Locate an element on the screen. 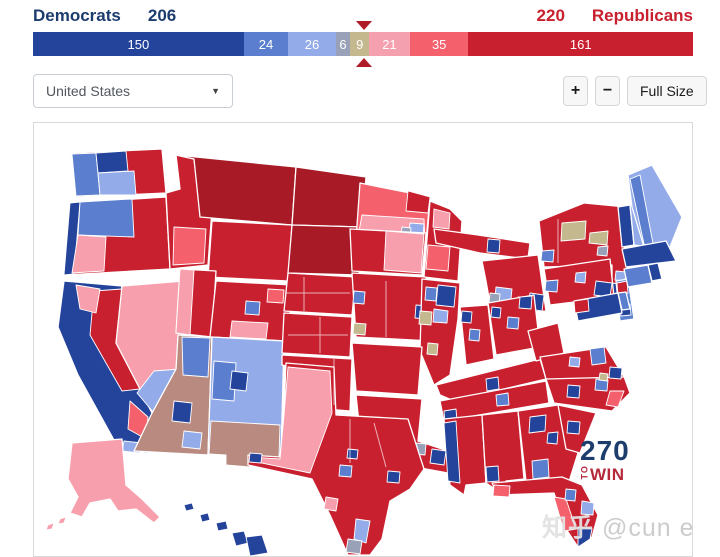  seat-bar-segment-tan: 9 is located at coordinates (359, 44).